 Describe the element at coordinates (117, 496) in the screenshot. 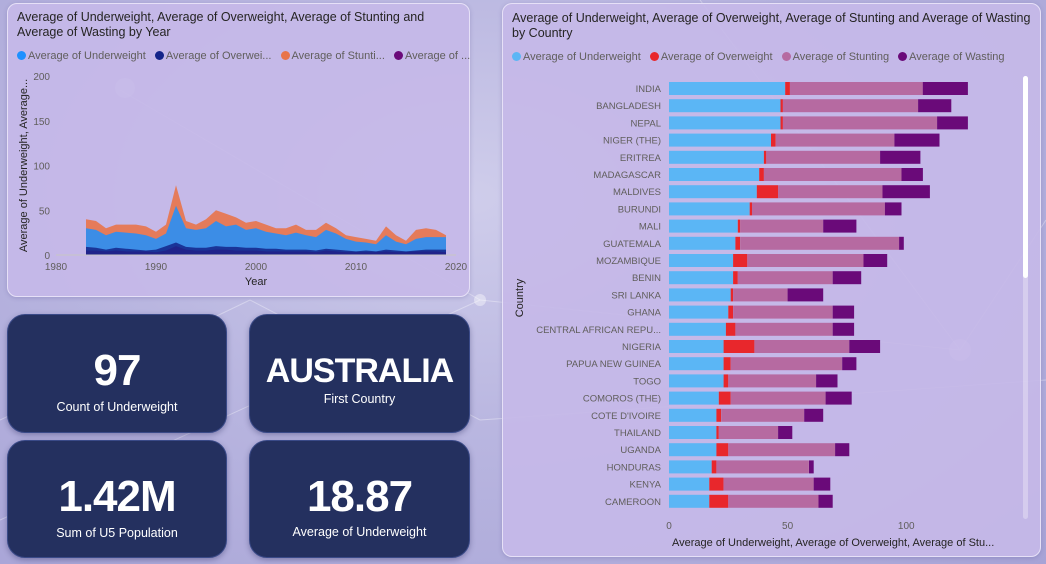

I see `card-value: 1.42M` at that location.